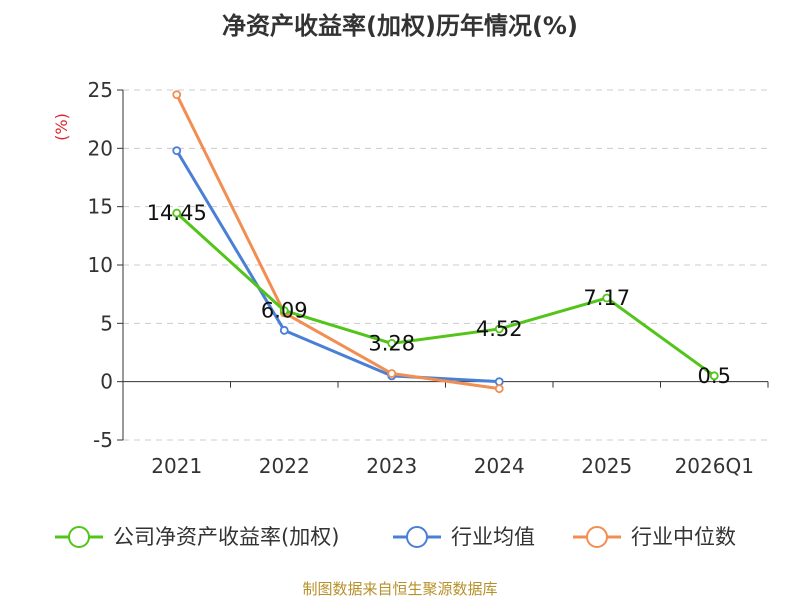 The height and width of the screenshot is (600, 800). I want to click on data-label: 6.09, so click(284, 311).